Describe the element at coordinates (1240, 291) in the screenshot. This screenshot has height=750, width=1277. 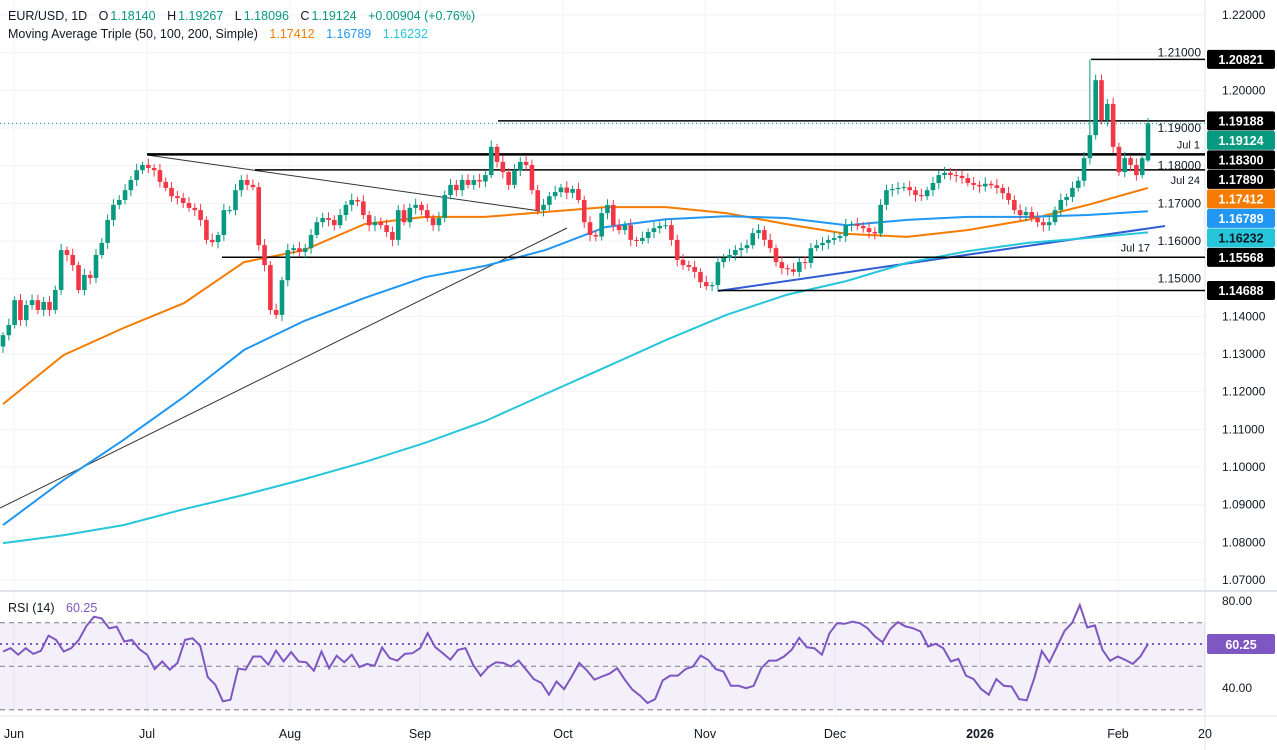
I see `level-price-label: 1.14688` at that location.